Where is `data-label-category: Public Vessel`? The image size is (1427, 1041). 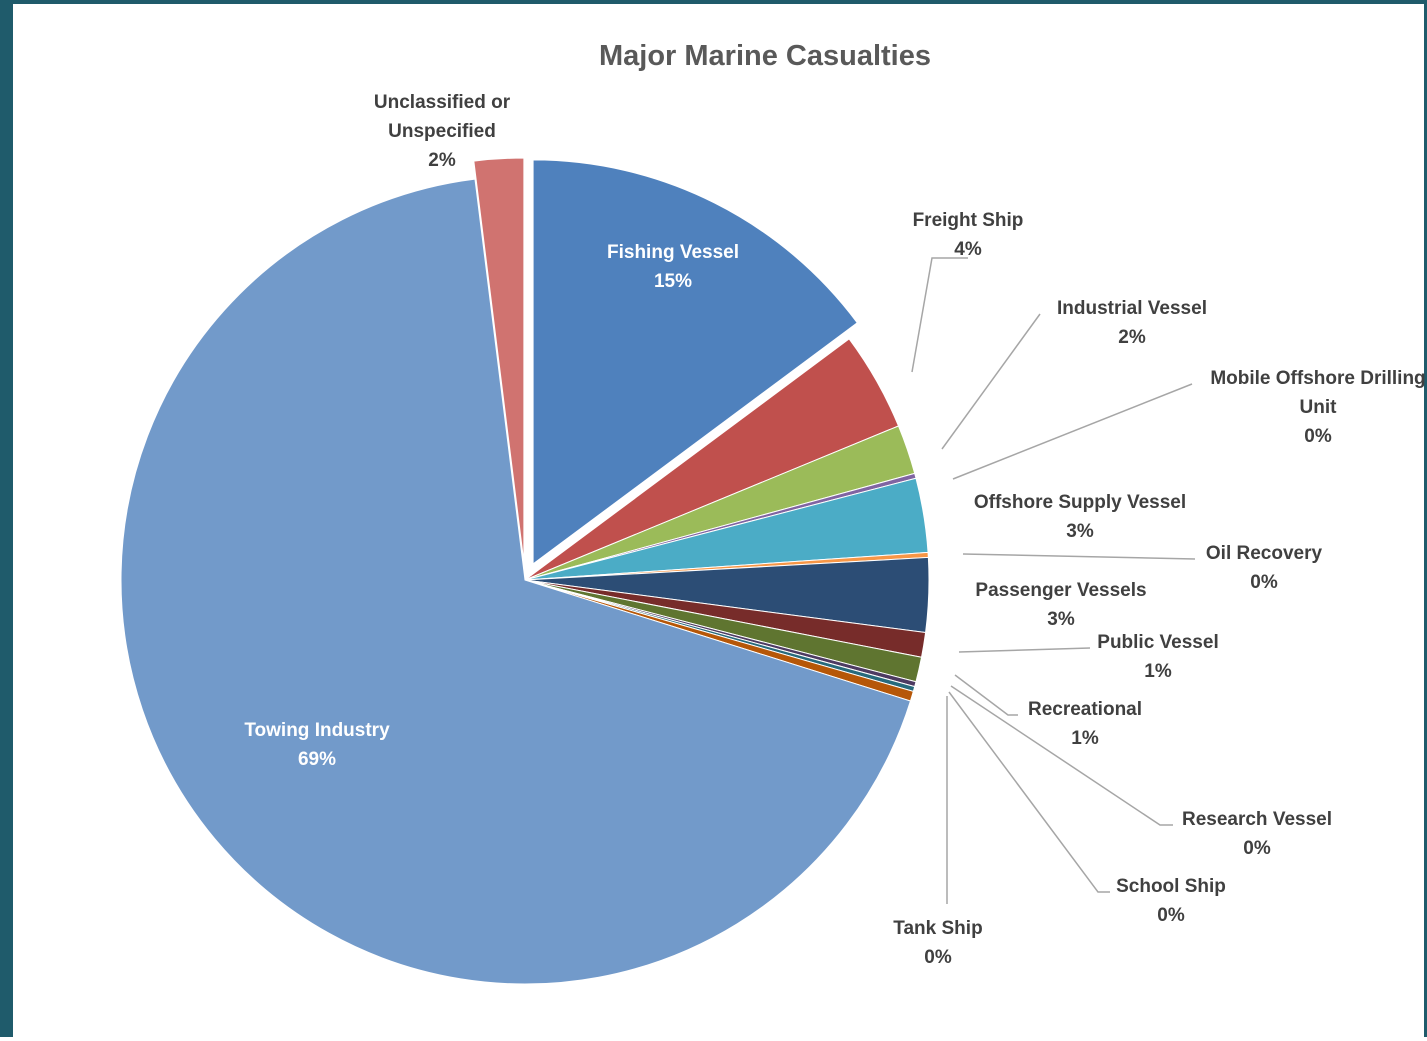 data-label-category: Public Vessel is located at coordinates (1157, 642).